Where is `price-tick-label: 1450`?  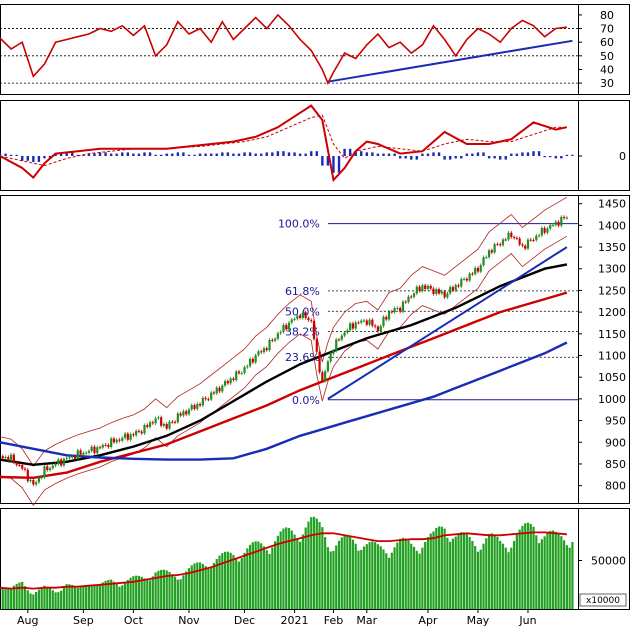 price-tick-label: 1450 is located at coordinates (612, 204).